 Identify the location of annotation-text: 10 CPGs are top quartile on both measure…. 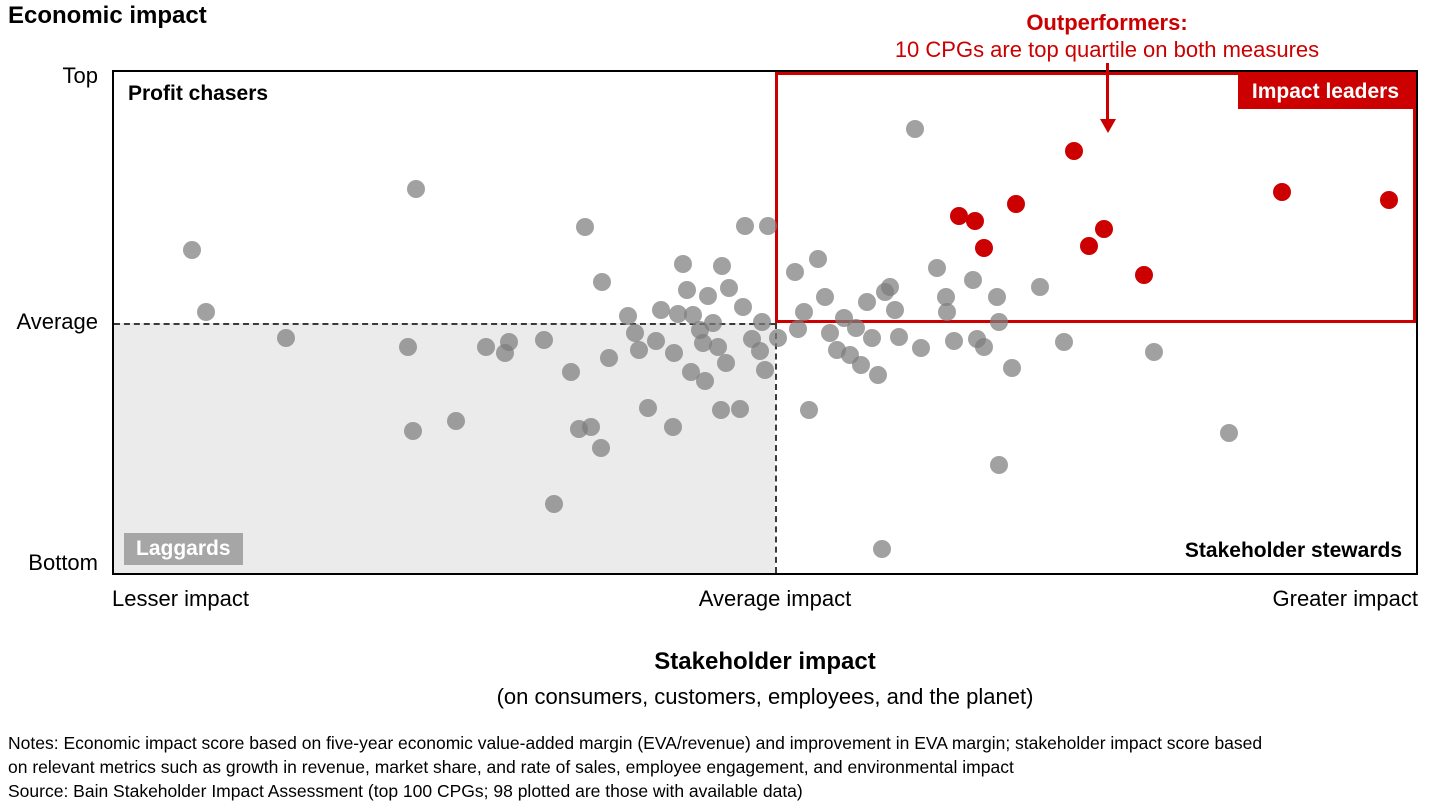
(1107, 49).